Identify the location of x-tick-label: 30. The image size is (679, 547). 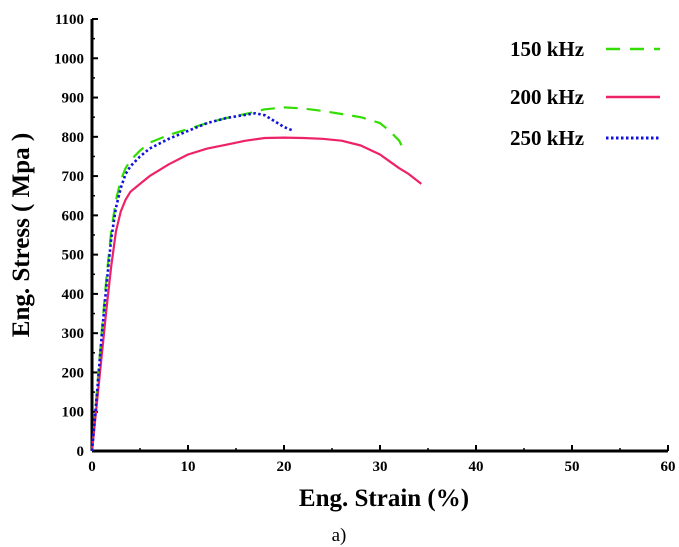
(380, 467).